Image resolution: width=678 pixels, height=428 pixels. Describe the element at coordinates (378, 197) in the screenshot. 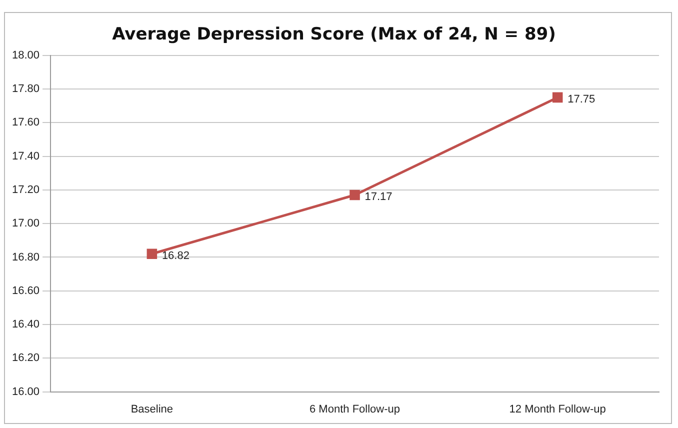

I see `data-label: 17.17` at that location.